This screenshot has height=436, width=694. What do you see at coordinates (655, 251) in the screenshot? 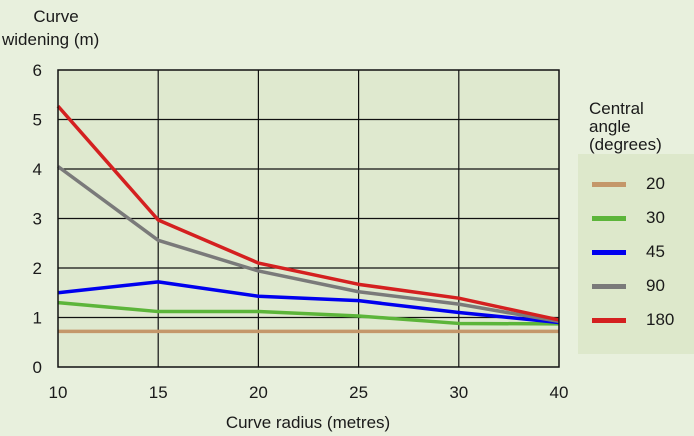
I see `legend-label: 45` at bounding box center [655, 251].